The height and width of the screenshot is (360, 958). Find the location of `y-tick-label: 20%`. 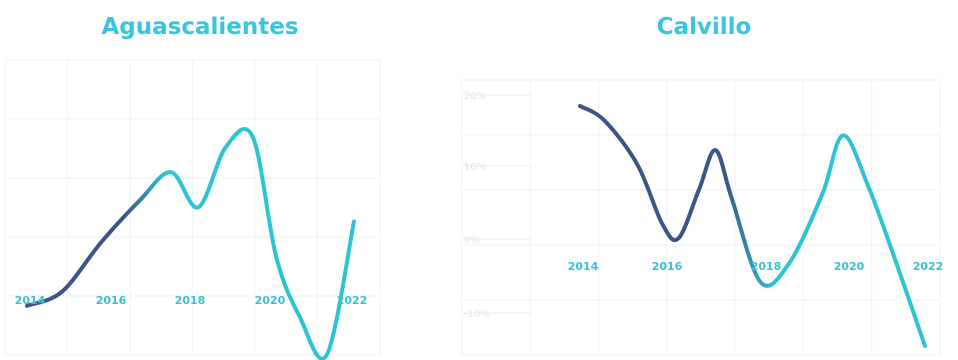

y-tick-label: 20% is located at coordinates (475, 96).